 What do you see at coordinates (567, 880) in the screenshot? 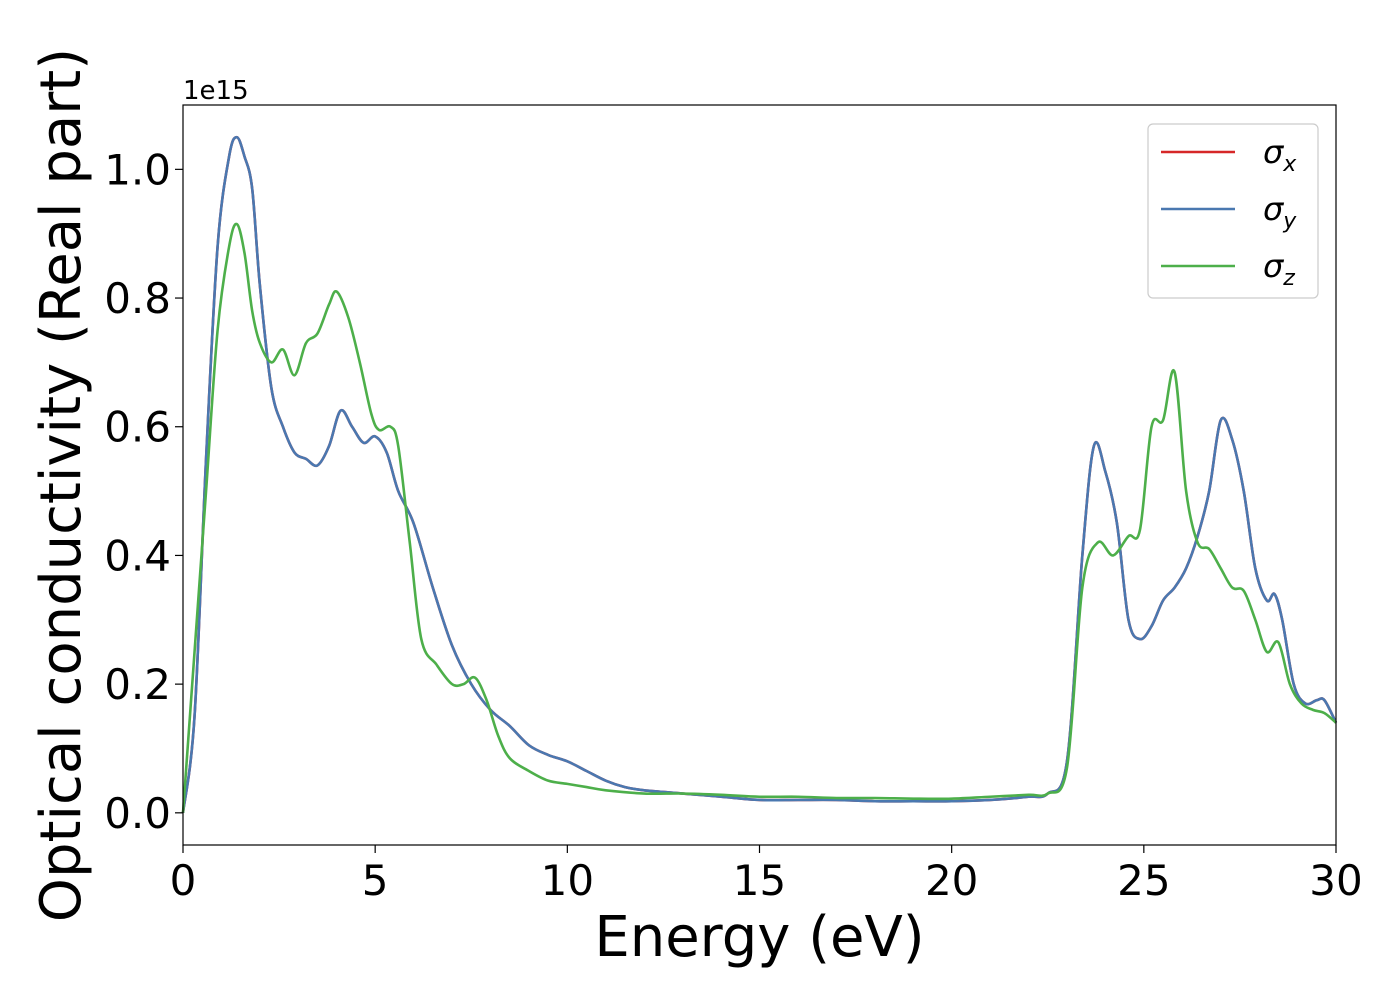
I see `x-tick-label: 10` at bounding box center [567, 880].